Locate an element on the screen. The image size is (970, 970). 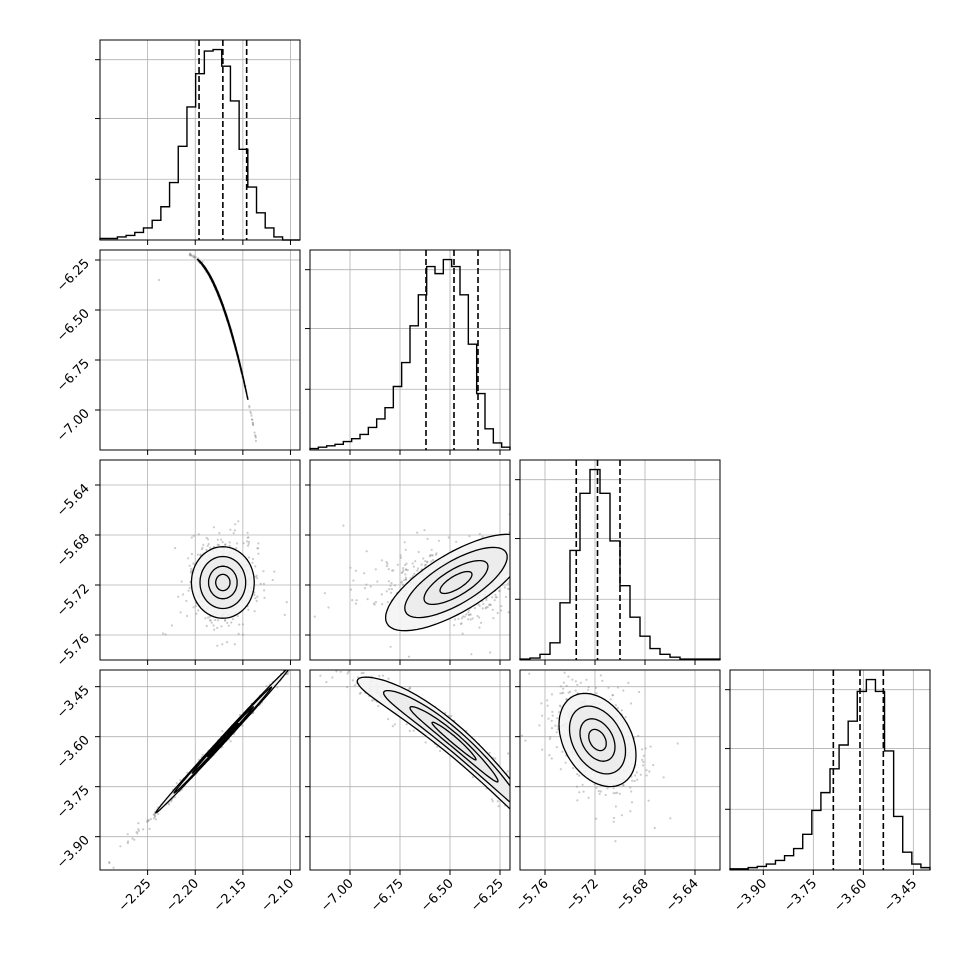
histogram-bars is located at coordinates (830, 774).